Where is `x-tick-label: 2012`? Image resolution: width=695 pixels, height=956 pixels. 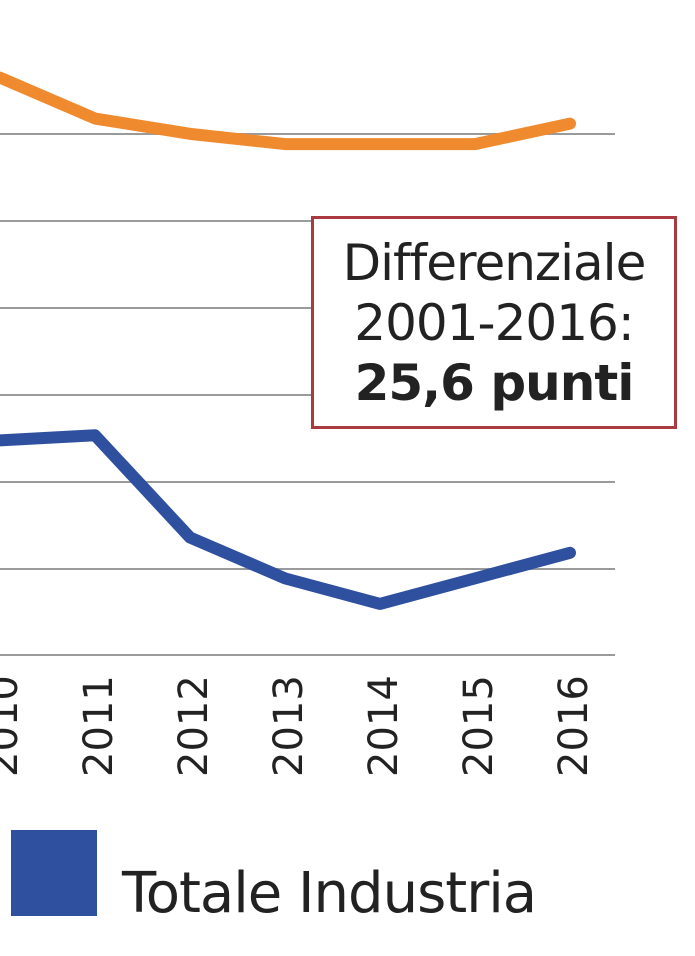 x-tick-label: 2012 is located at coordinates (194, 726).